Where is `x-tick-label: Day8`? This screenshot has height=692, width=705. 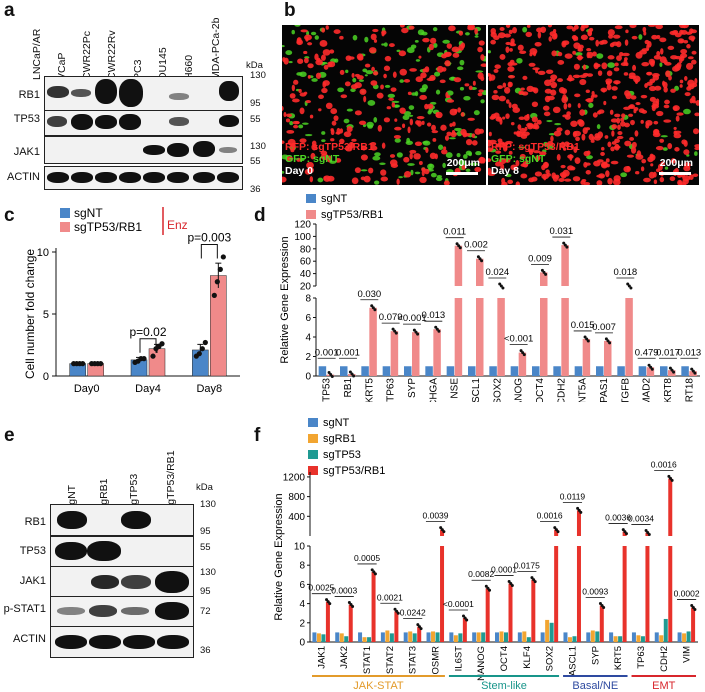 x-tick-label: Day8 is located at coordinates (209, 389).